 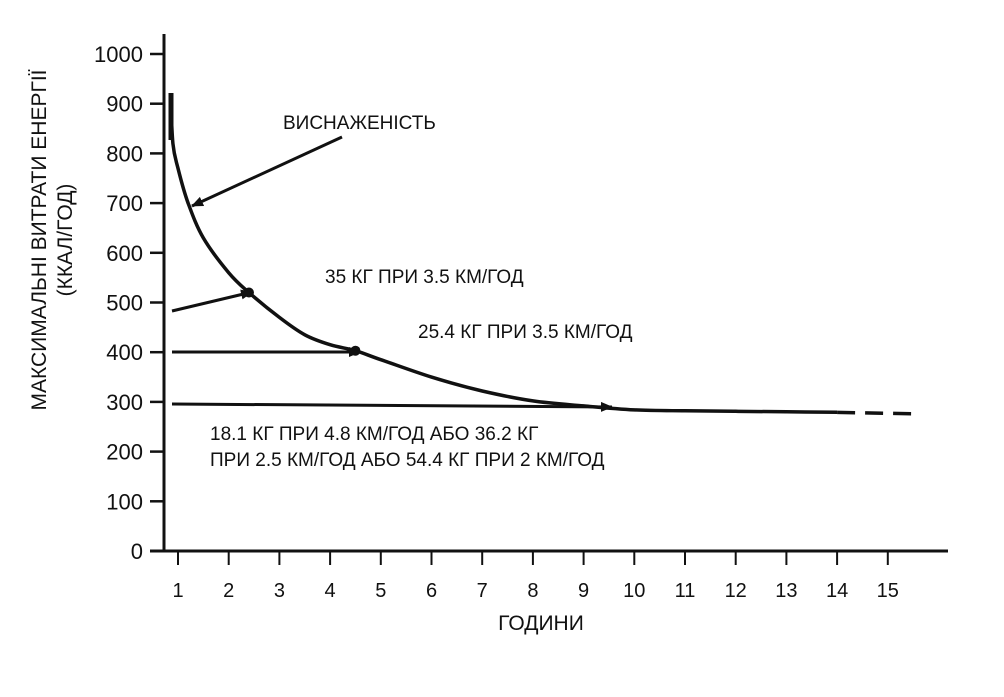 I want to click on x-tick-label: 5, so click(x=380, y=591).